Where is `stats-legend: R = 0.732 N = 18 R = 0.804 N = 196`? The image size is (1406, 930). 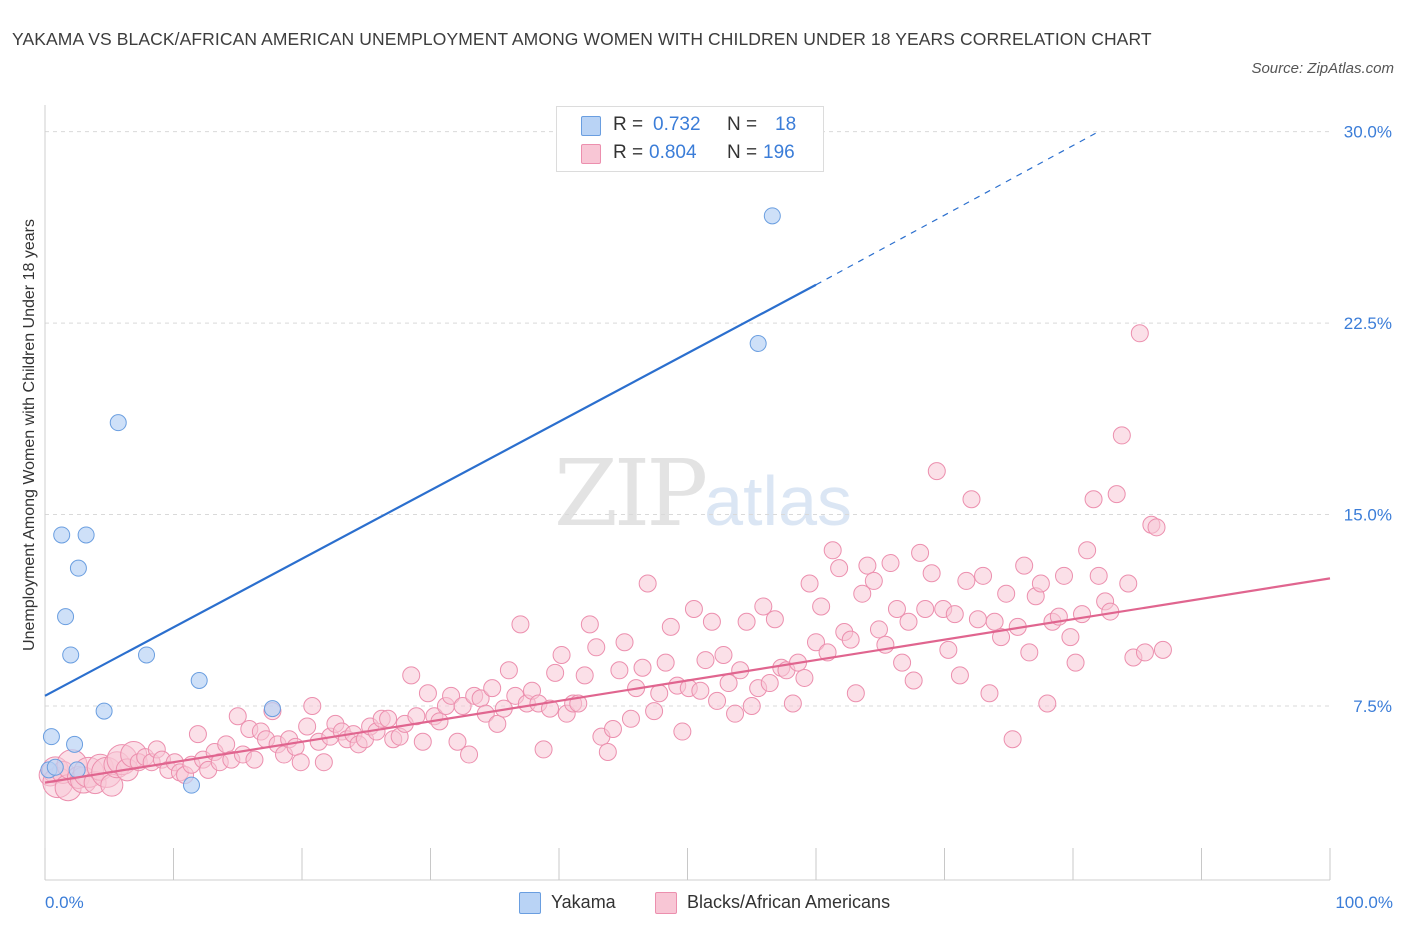 stats-legend: R = 0.732 N = 18 R = 0.804 N = 196 is located at coordinates (690, 139).